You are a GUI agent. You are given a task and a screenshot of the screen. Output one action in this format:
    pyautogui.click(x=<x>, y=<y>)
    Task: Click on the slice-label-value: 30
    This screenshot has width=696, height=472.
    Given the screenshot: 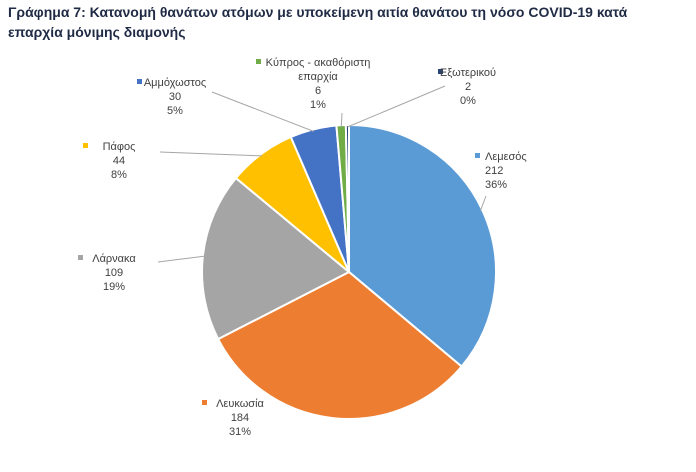 What is the action you would take?
    pyautogui.click(x=175, y=97)
    